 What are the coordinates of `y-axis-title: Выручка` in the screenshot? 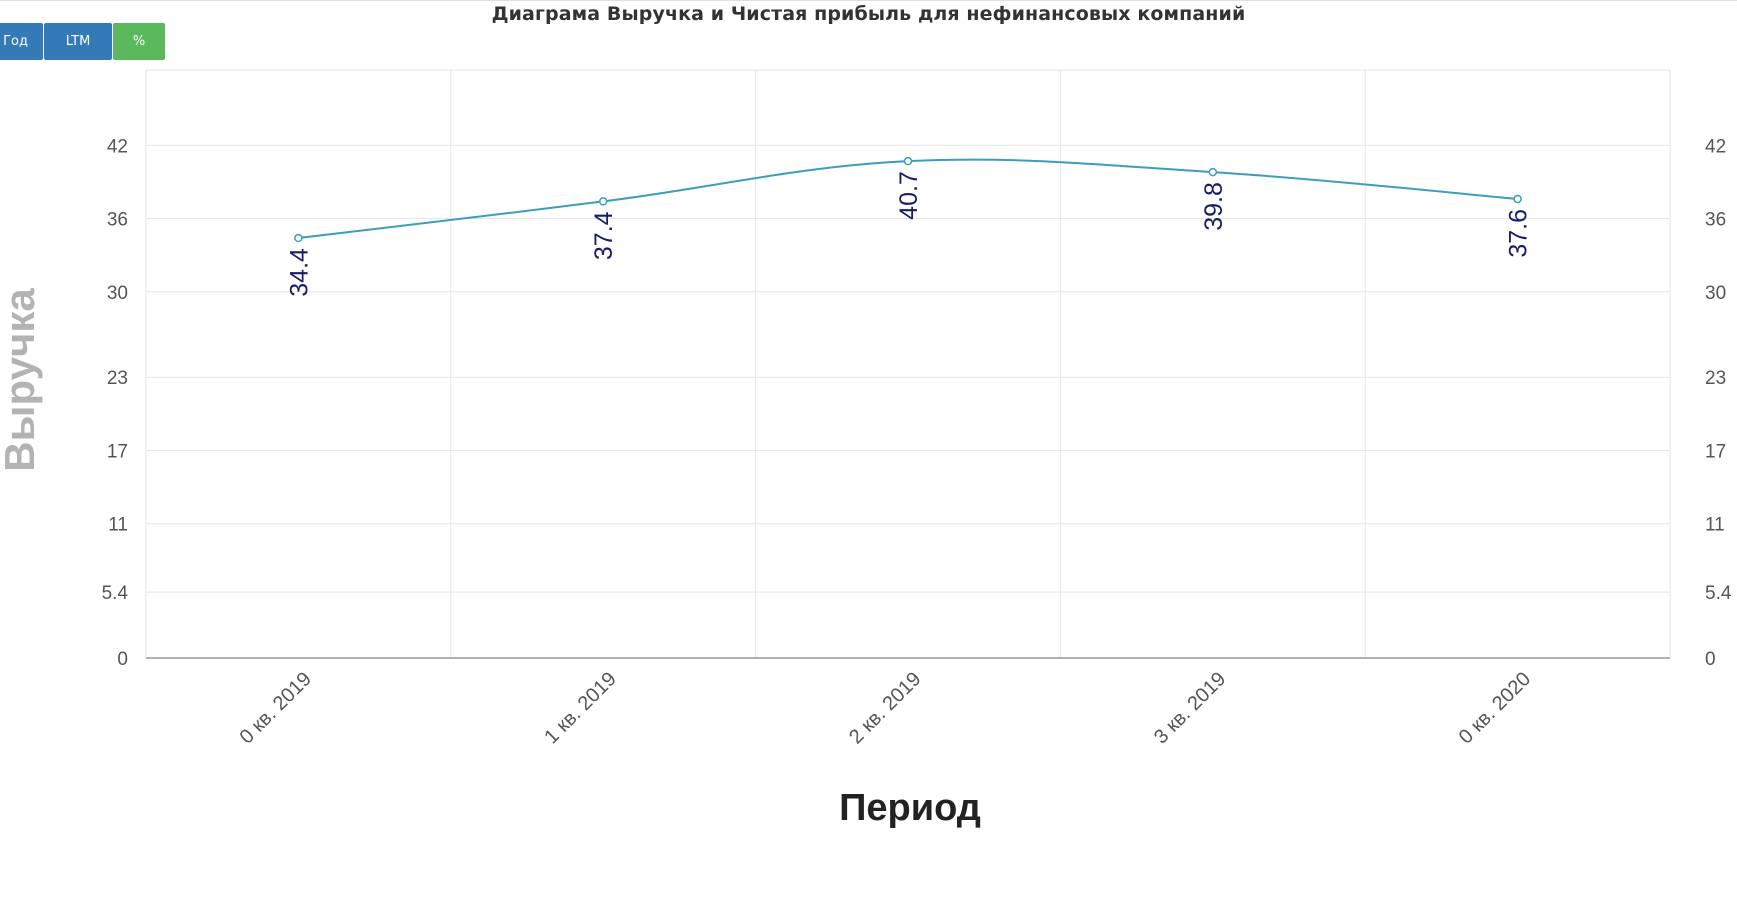 It's located at (21, 380).